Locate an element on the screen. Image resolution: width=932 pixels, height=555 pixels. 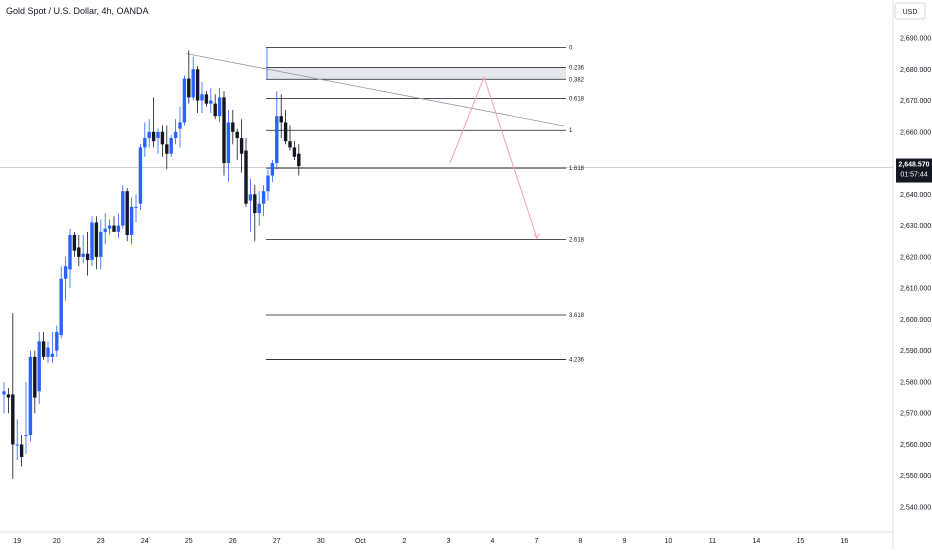
price-tick-label: 2,600.000 is located at coordinates (915, 320).